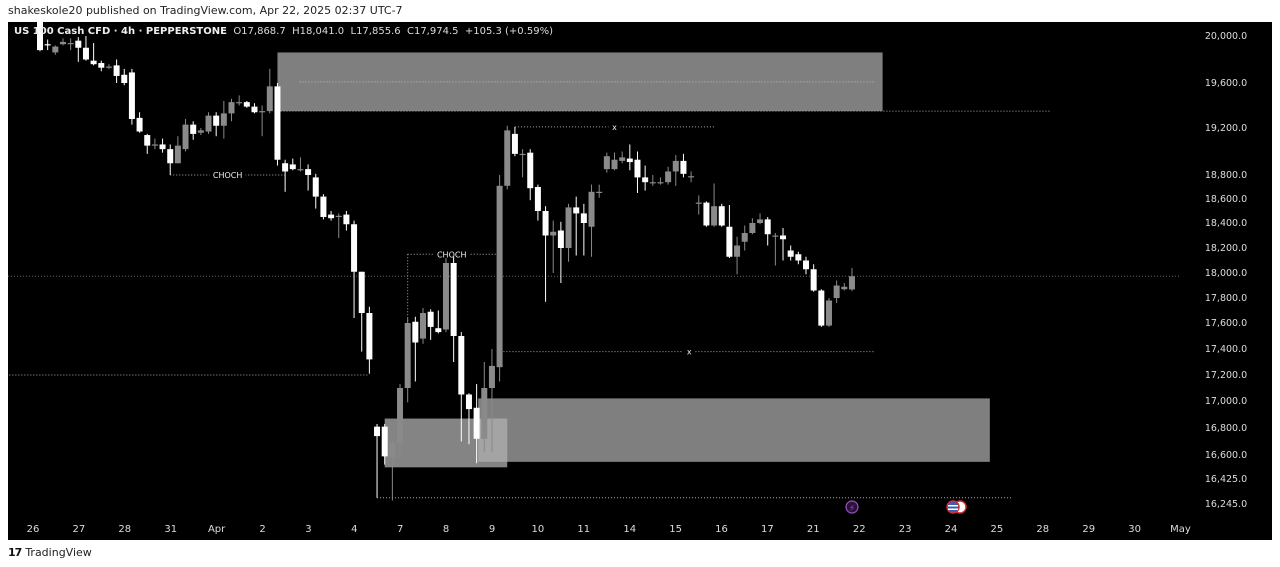 Image resolution: width=1280 pixels, height=567 pixels. Describe the element at coordinates (120, 31) in the screenshot. I see `symbol-name: US 100 Cash CFD · 4h · PEPPERSTONE` at that location.